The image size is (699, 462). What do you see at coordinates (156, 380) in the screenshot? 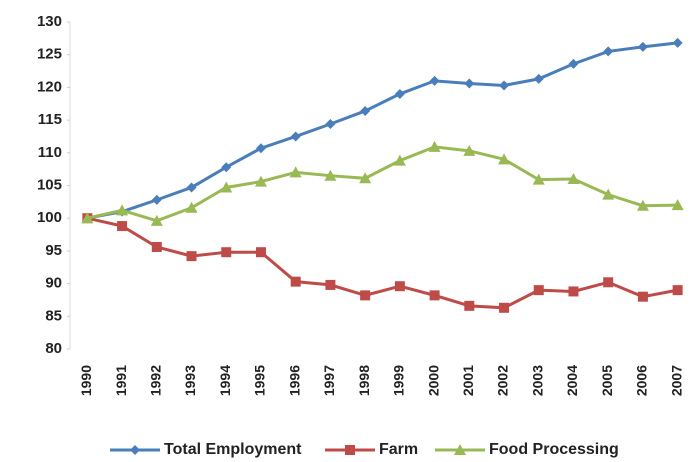
I see `x-tick-label: 1992` at bounding box center [156, 380].